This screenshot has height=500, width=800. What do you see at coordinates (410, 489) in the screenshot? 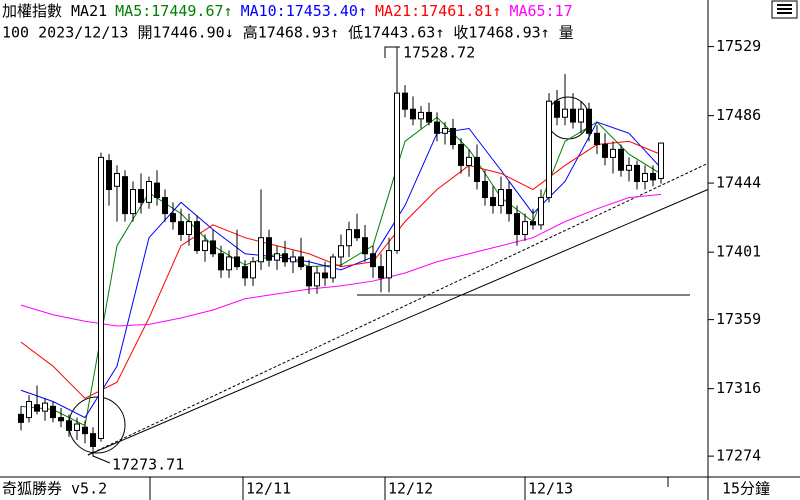
I see `x-tick-label: 12/12` at bounding box center [410, 489].